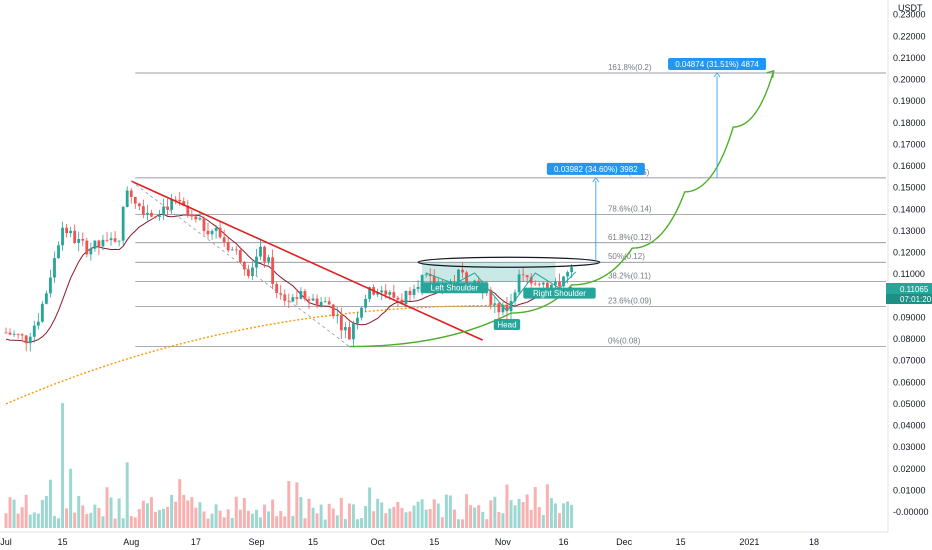 The height and width of the screenshot is (550, 932). What do you see at coordinates (814, 542) in the screenshot?
I see `x-tick-label: 18` at bounding box center [814, 542].